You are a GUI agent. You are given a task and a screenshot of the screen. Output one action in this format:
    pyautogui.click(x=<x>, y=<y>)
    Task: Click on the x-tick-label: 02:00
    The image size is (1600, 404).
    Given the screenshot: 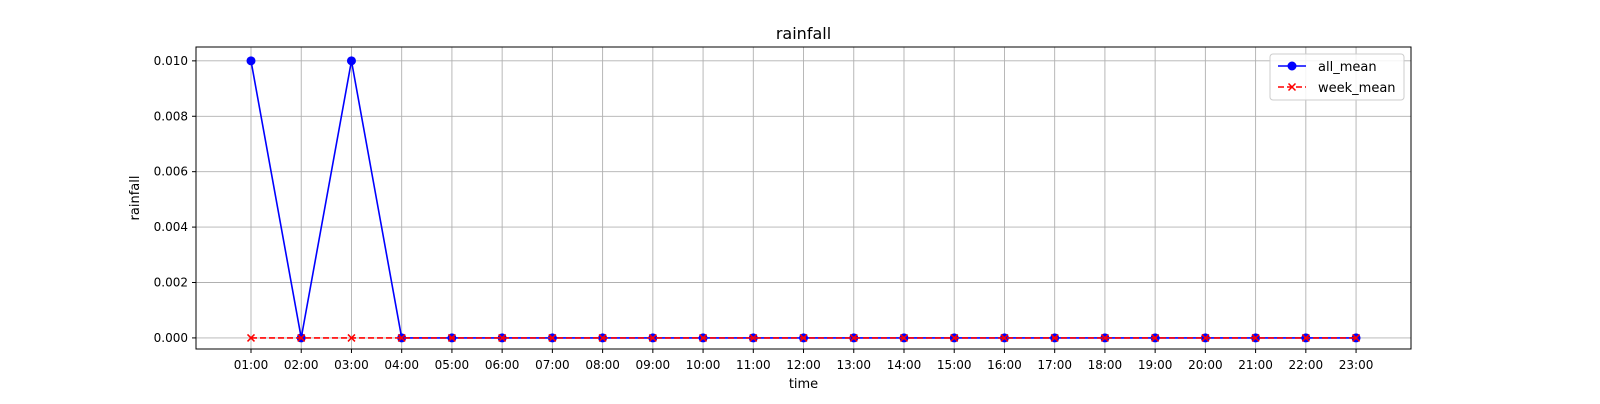 What is the action you would take?
    pyautogui.click(x=301, y=365)
    